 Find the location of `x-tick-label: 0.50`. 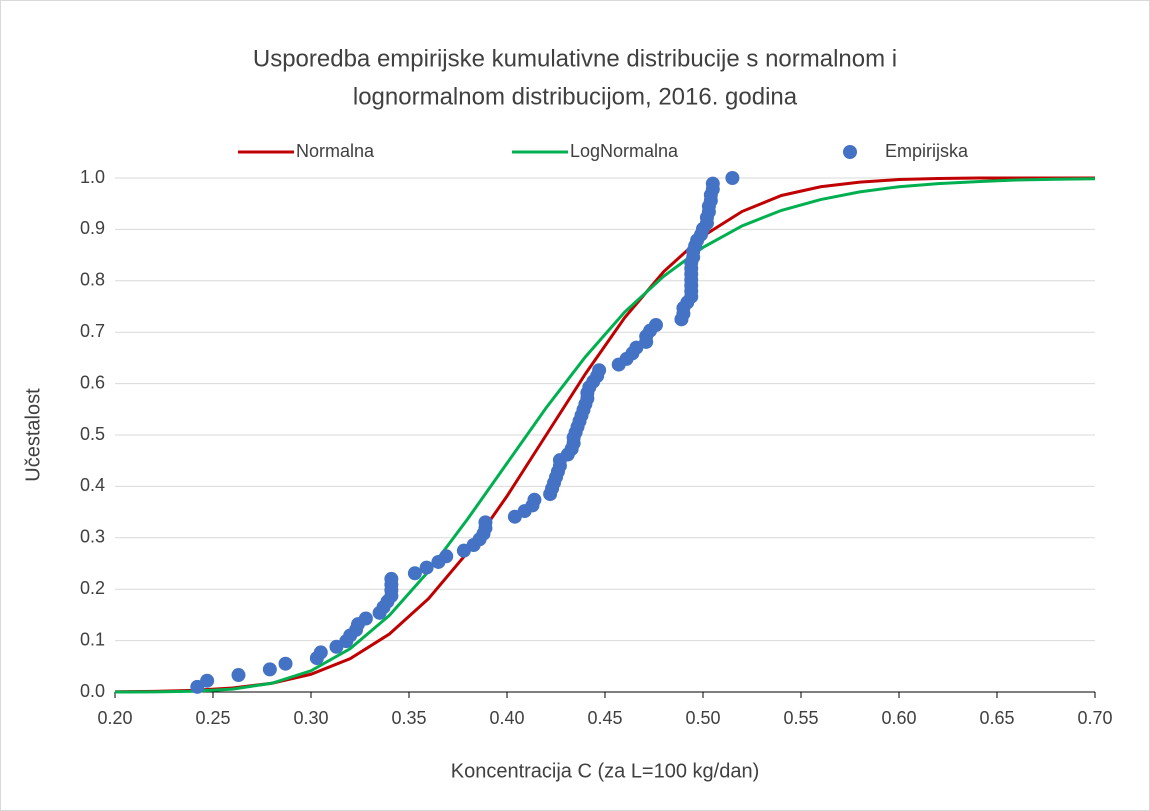

x-tick-label: 0.50 is located at coordinates (702, 718).